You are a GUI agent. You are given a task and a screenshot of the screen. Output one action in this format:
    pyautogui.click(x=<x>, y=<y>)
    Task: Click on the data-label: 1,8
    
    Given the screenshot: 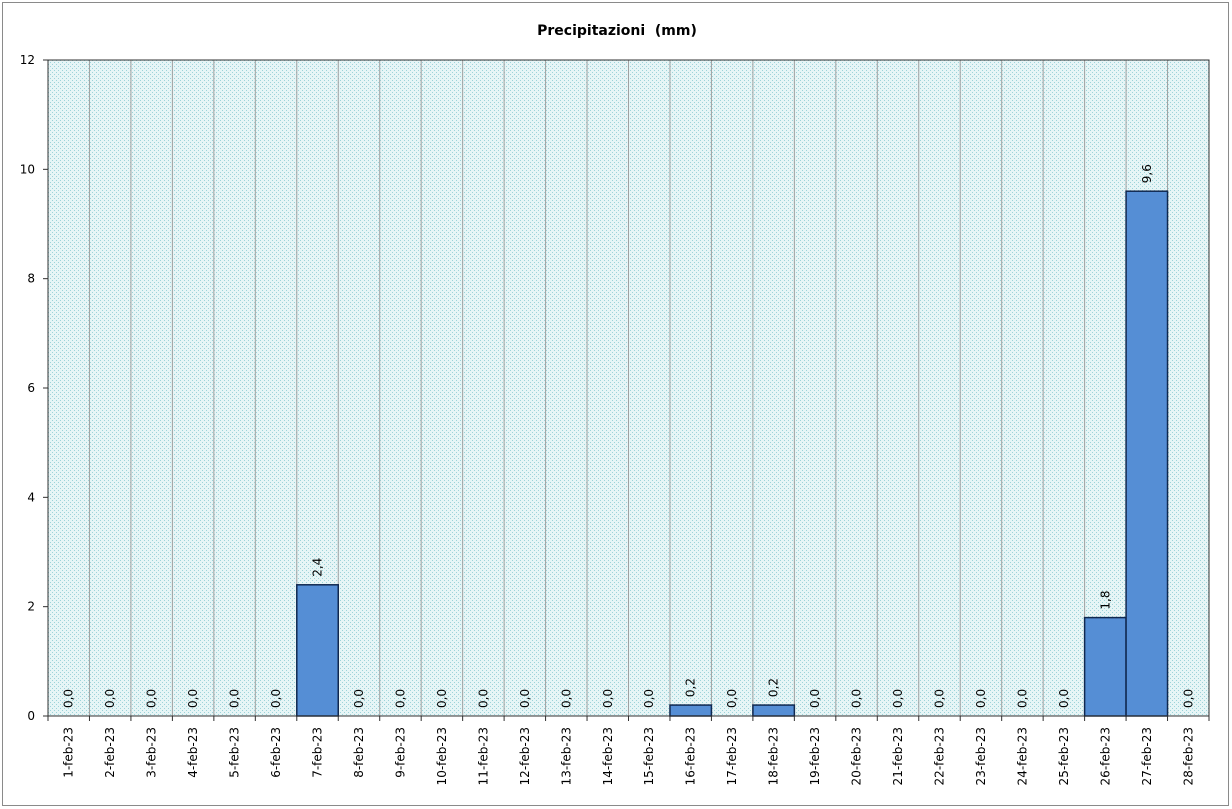 What is the action you would take?
    pyautogui.click(x=1105, y=600)
    